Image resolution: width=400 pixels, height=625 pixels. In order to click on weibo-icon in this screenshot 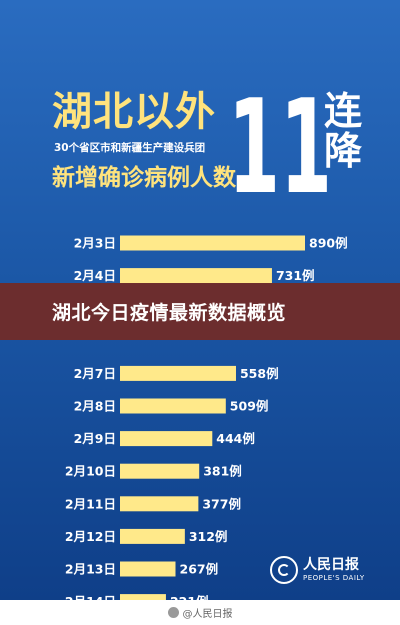, I will do `click(173, 612)`.